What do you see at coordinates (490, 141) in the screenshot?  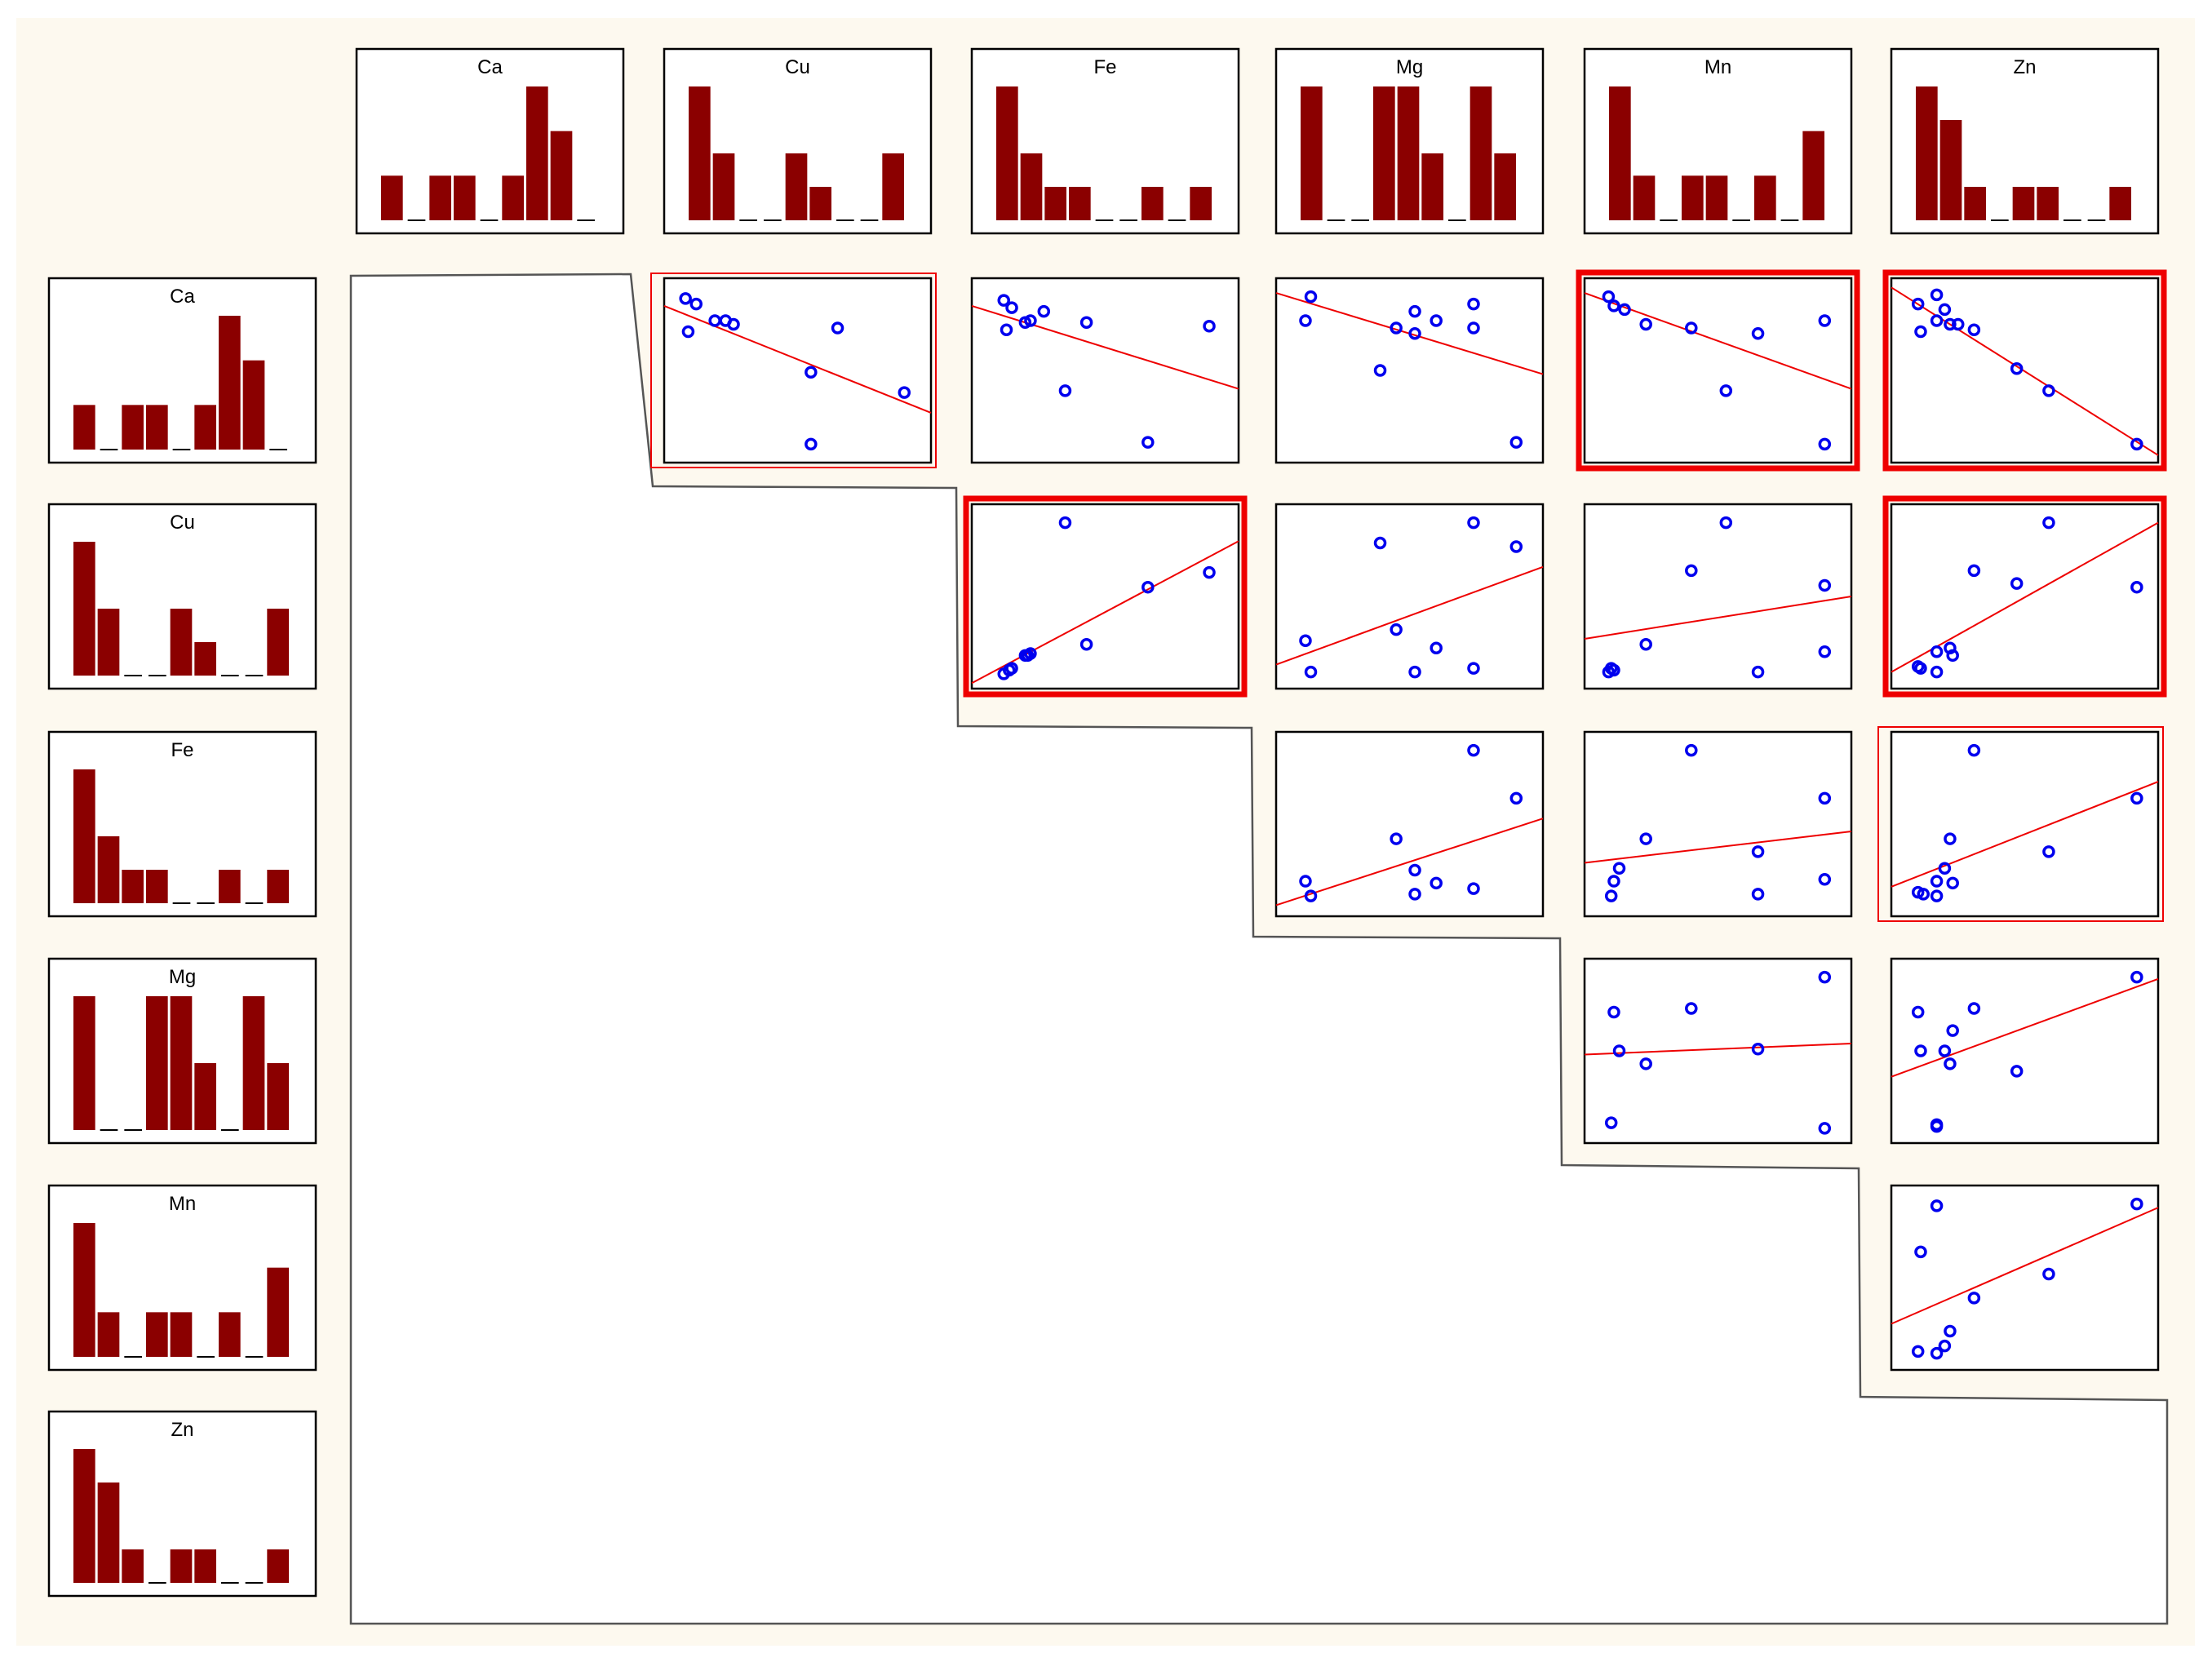 I see `top-histogram-ca: Ca` at bounding box center [490, 141].